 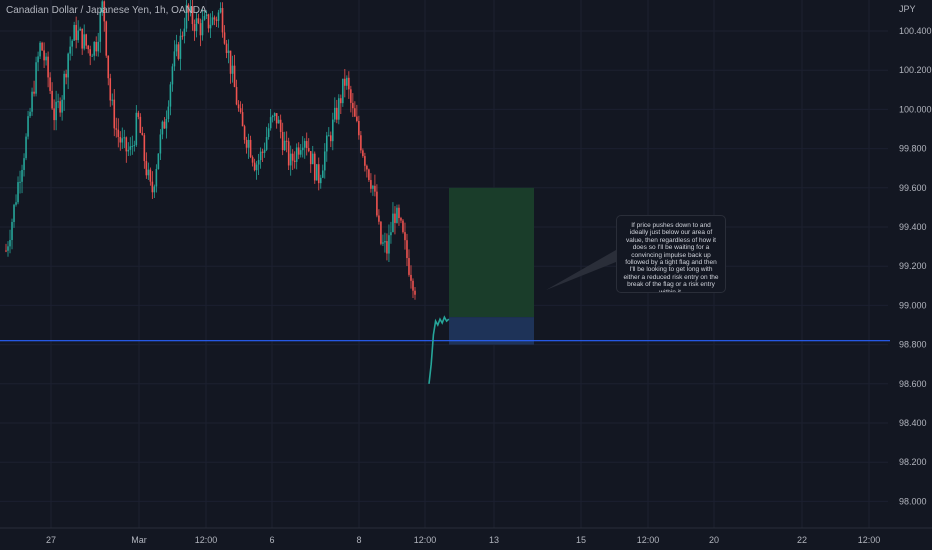 What do you see at coordinates (358, 540) in the screenshot?
I see `x-tick-label: 8` at bounding box center [358, 540].